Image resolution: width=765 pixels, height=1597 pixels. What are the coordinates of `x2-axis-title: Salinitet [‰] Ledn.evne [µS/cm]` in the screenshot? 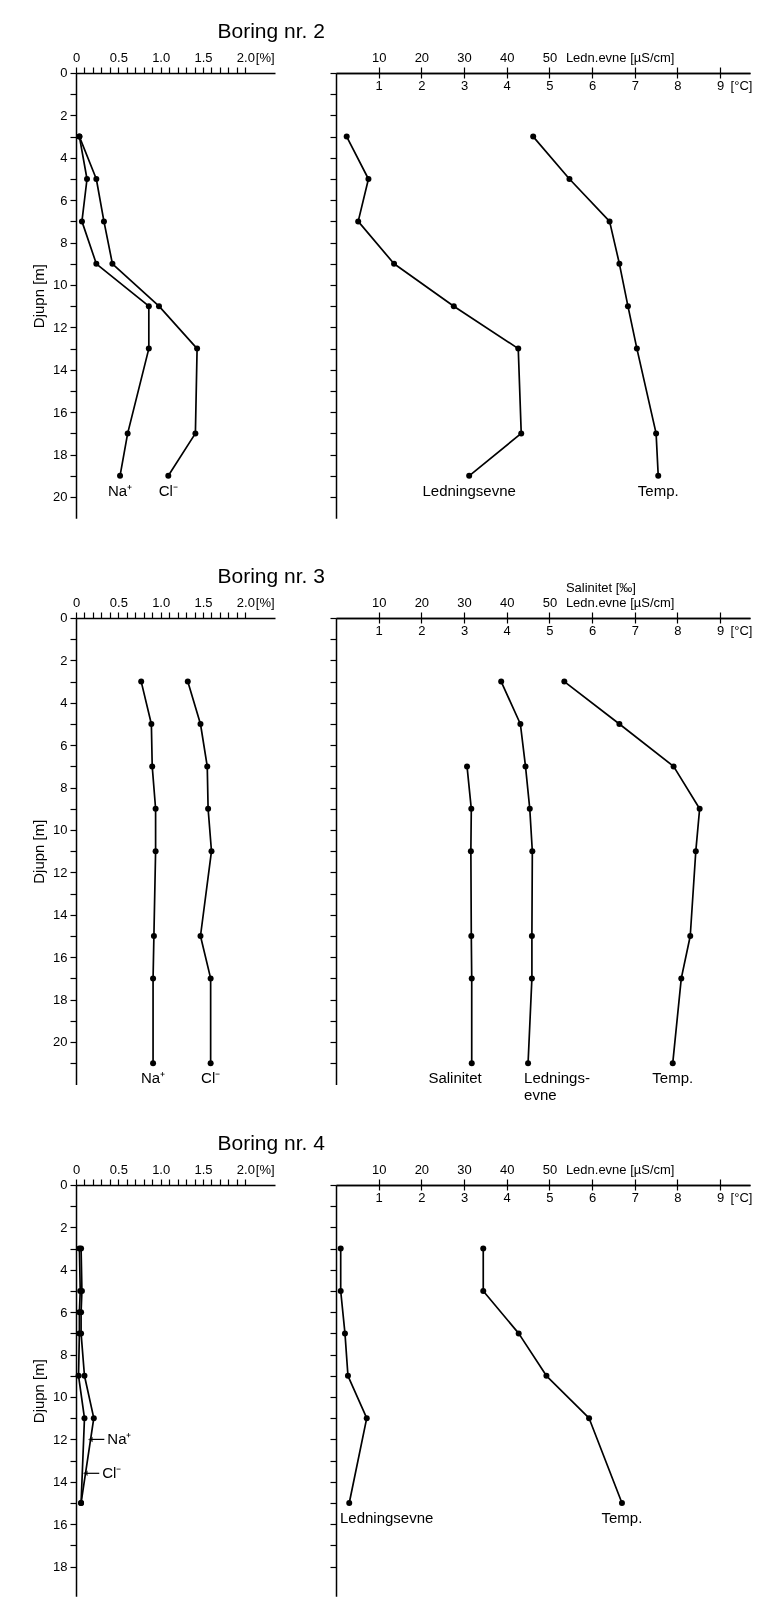 It's located at (620, 595).